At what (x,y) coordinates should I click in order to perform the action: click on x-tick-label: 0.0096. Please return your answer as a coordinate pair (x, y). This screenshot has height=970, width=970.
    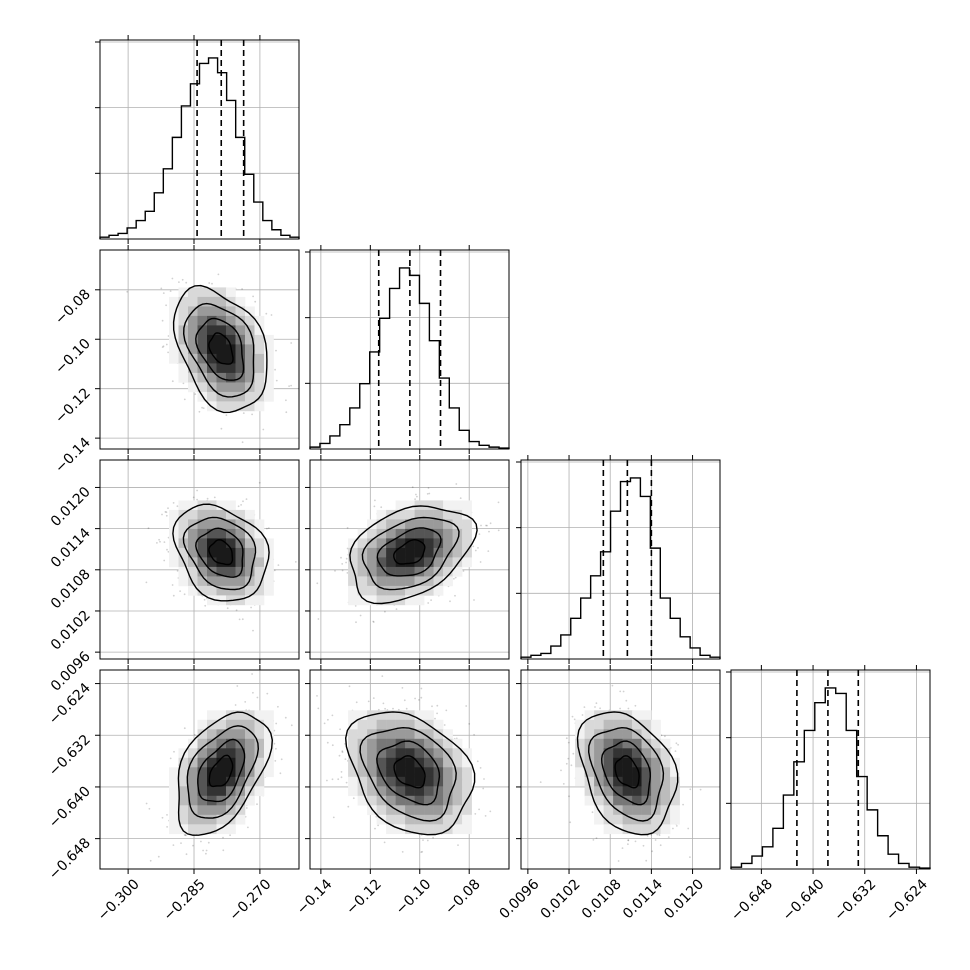
    Looking at the image, I should click on (520, 899).